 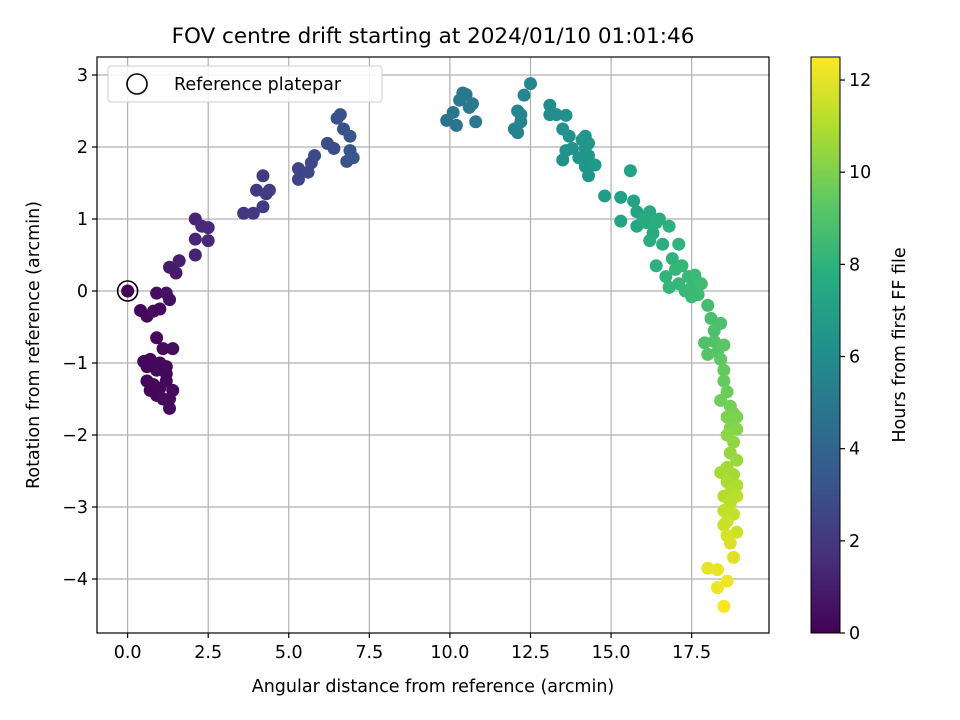 What do you see at coordinates (860, 81) in the screenshot?
I see `colorbar-tick-label: 12` at bounding box center [860, 81].